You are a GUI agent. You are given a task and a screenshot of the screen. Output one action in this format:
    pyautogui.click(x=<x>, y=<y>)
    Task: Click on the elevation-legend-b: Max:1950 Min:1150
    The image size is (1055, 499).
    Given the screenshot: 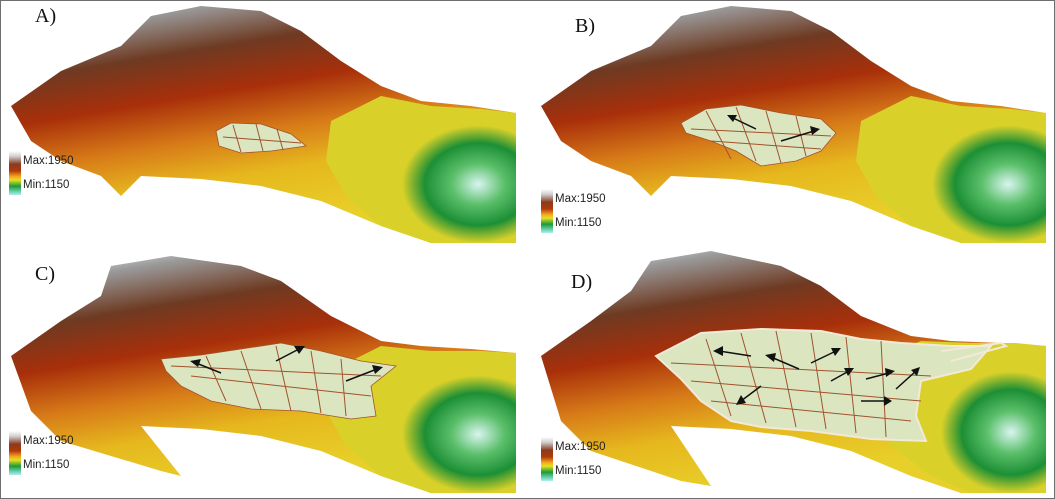 What is the action you would take?
    pyautogui.click(x=601, y=211)
    